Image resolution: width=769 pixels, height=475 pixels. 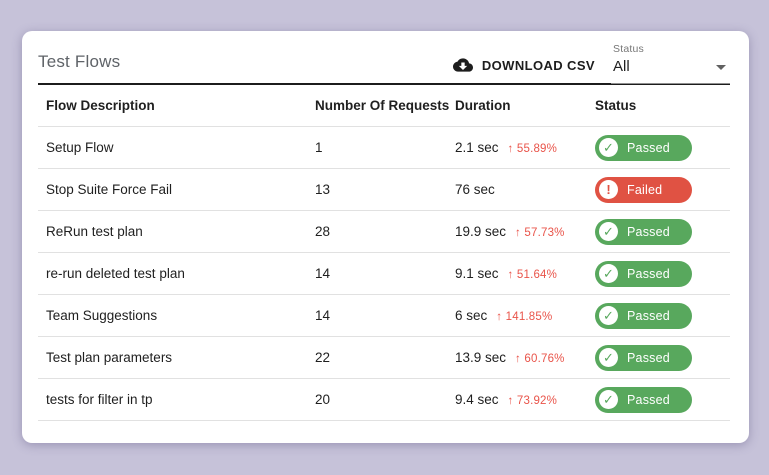 What do you see at coordinates (532, 149) in the screenshot?
I see `duration-delta: ↑ 55.89%` at bounding box center [532, 149].